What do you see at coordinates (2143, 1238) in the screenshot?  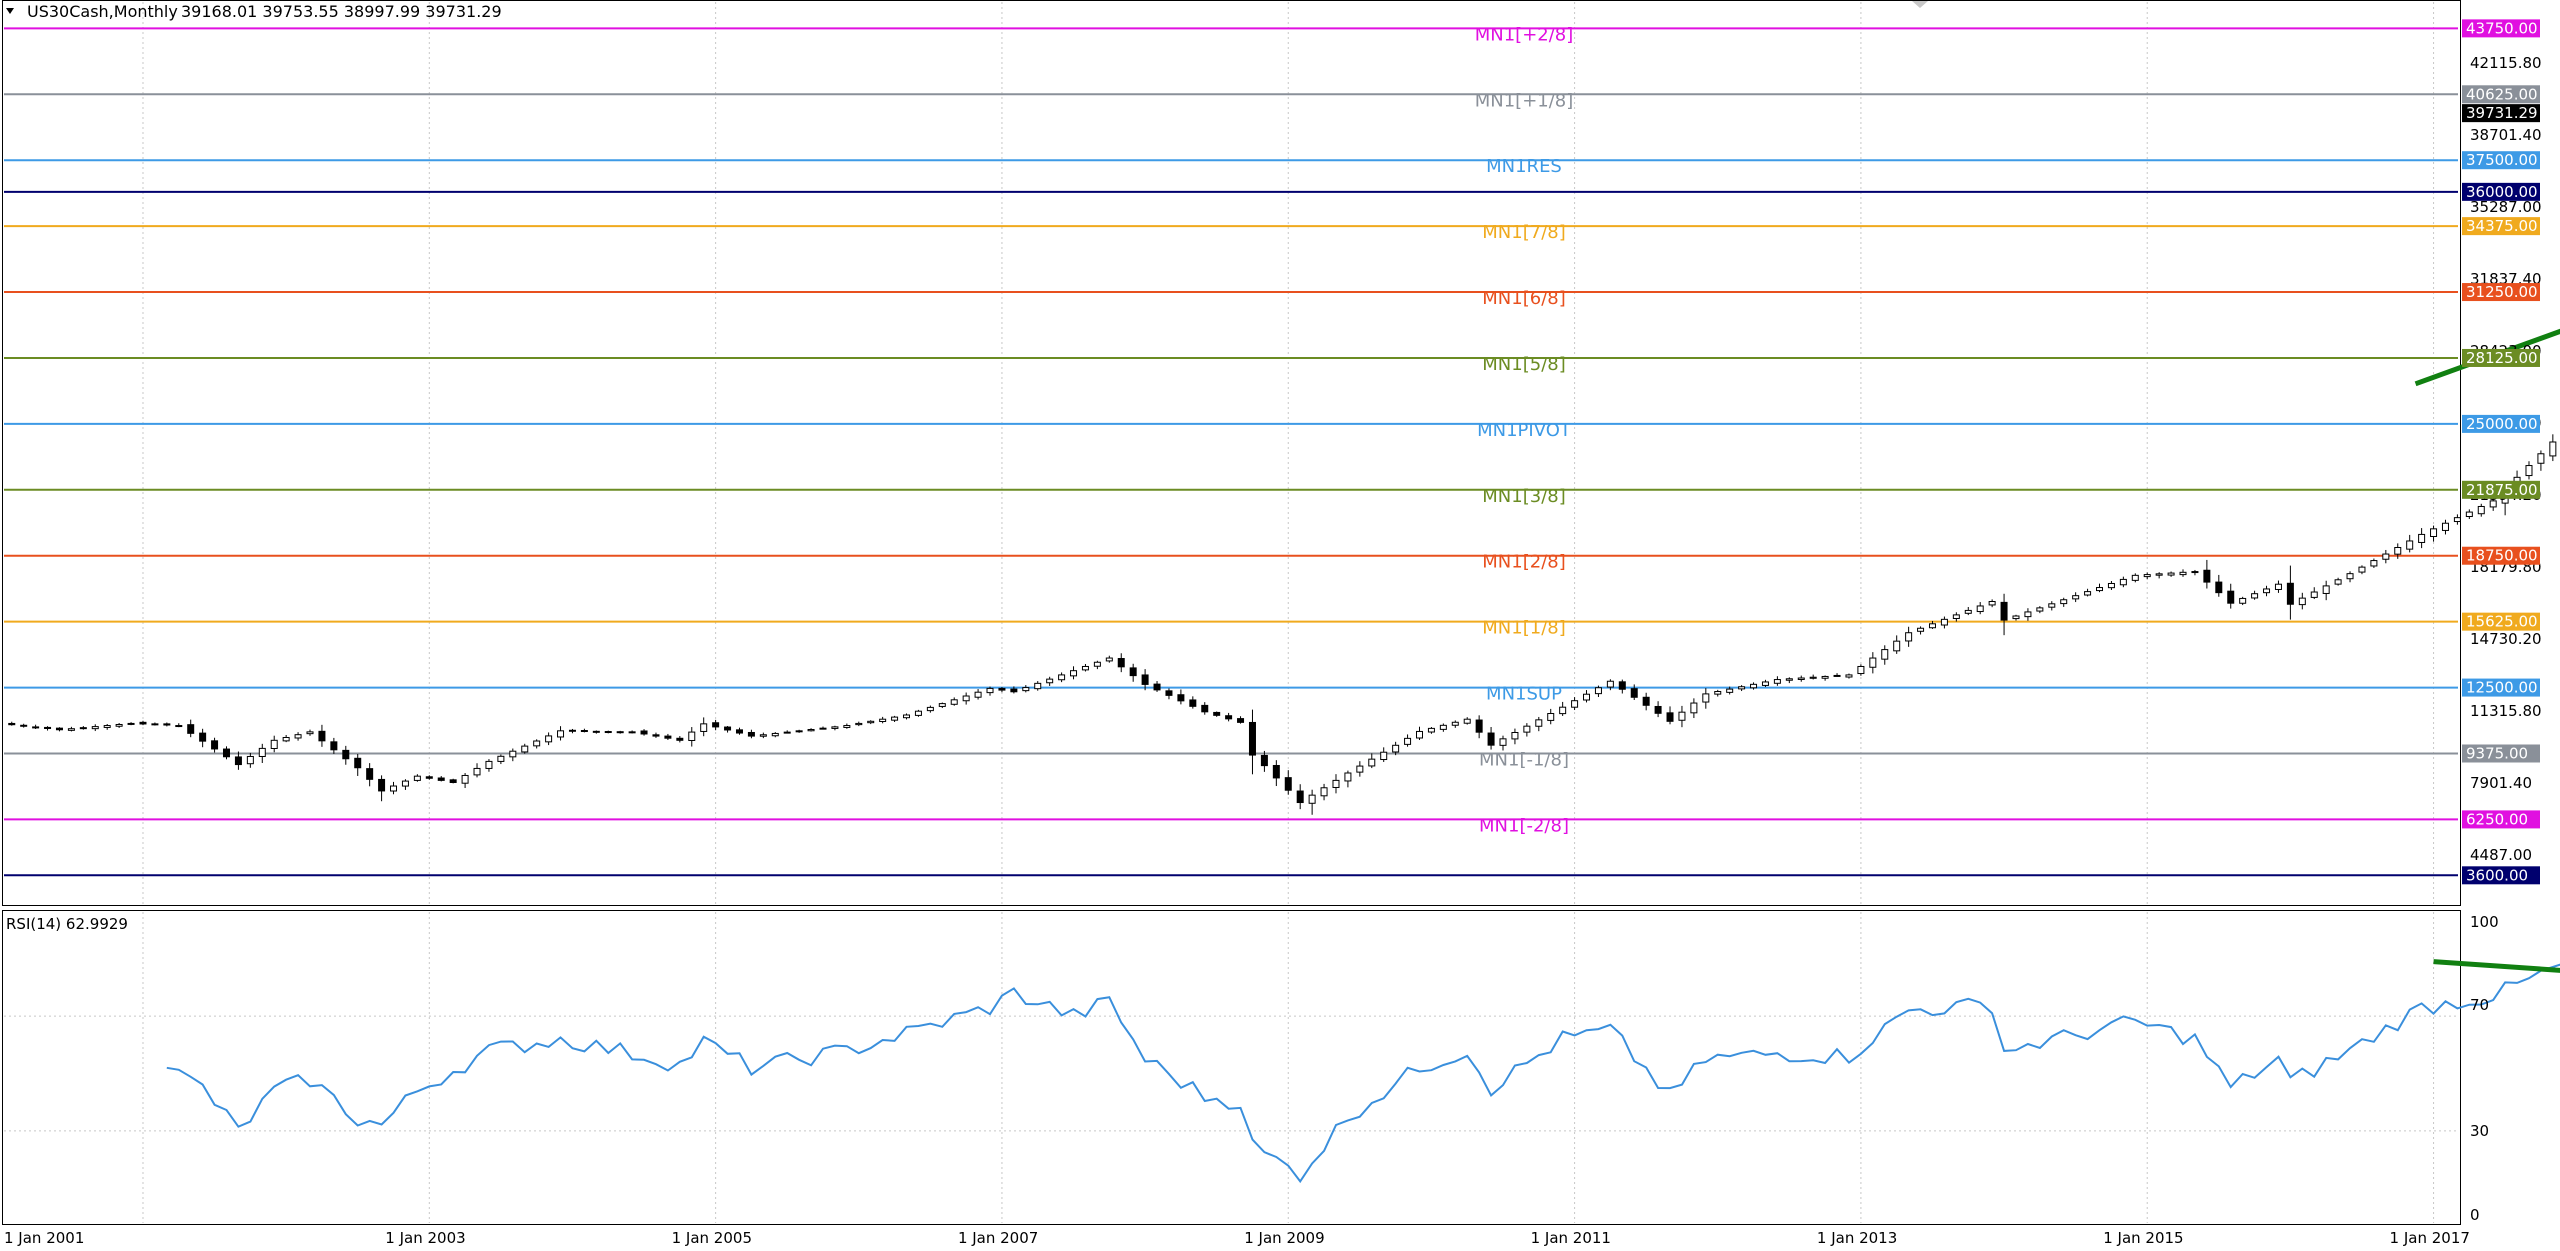 I see `x-tick-label: 1 Jan 2015` at bounding box center [2143, 1238].